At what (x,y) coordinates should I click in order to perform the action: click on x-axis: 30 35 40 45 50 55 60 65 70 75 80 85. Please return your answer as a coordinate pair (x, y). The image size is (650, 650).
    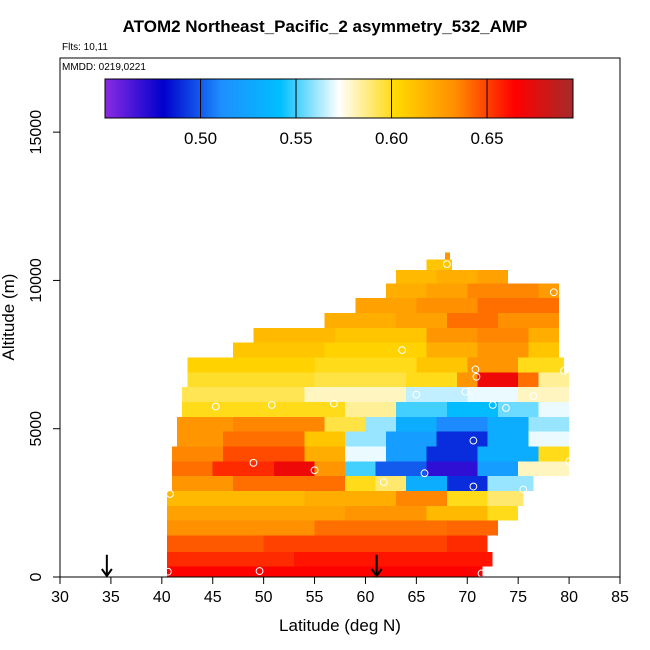
    Looking at the image, I should click on (340, 591).